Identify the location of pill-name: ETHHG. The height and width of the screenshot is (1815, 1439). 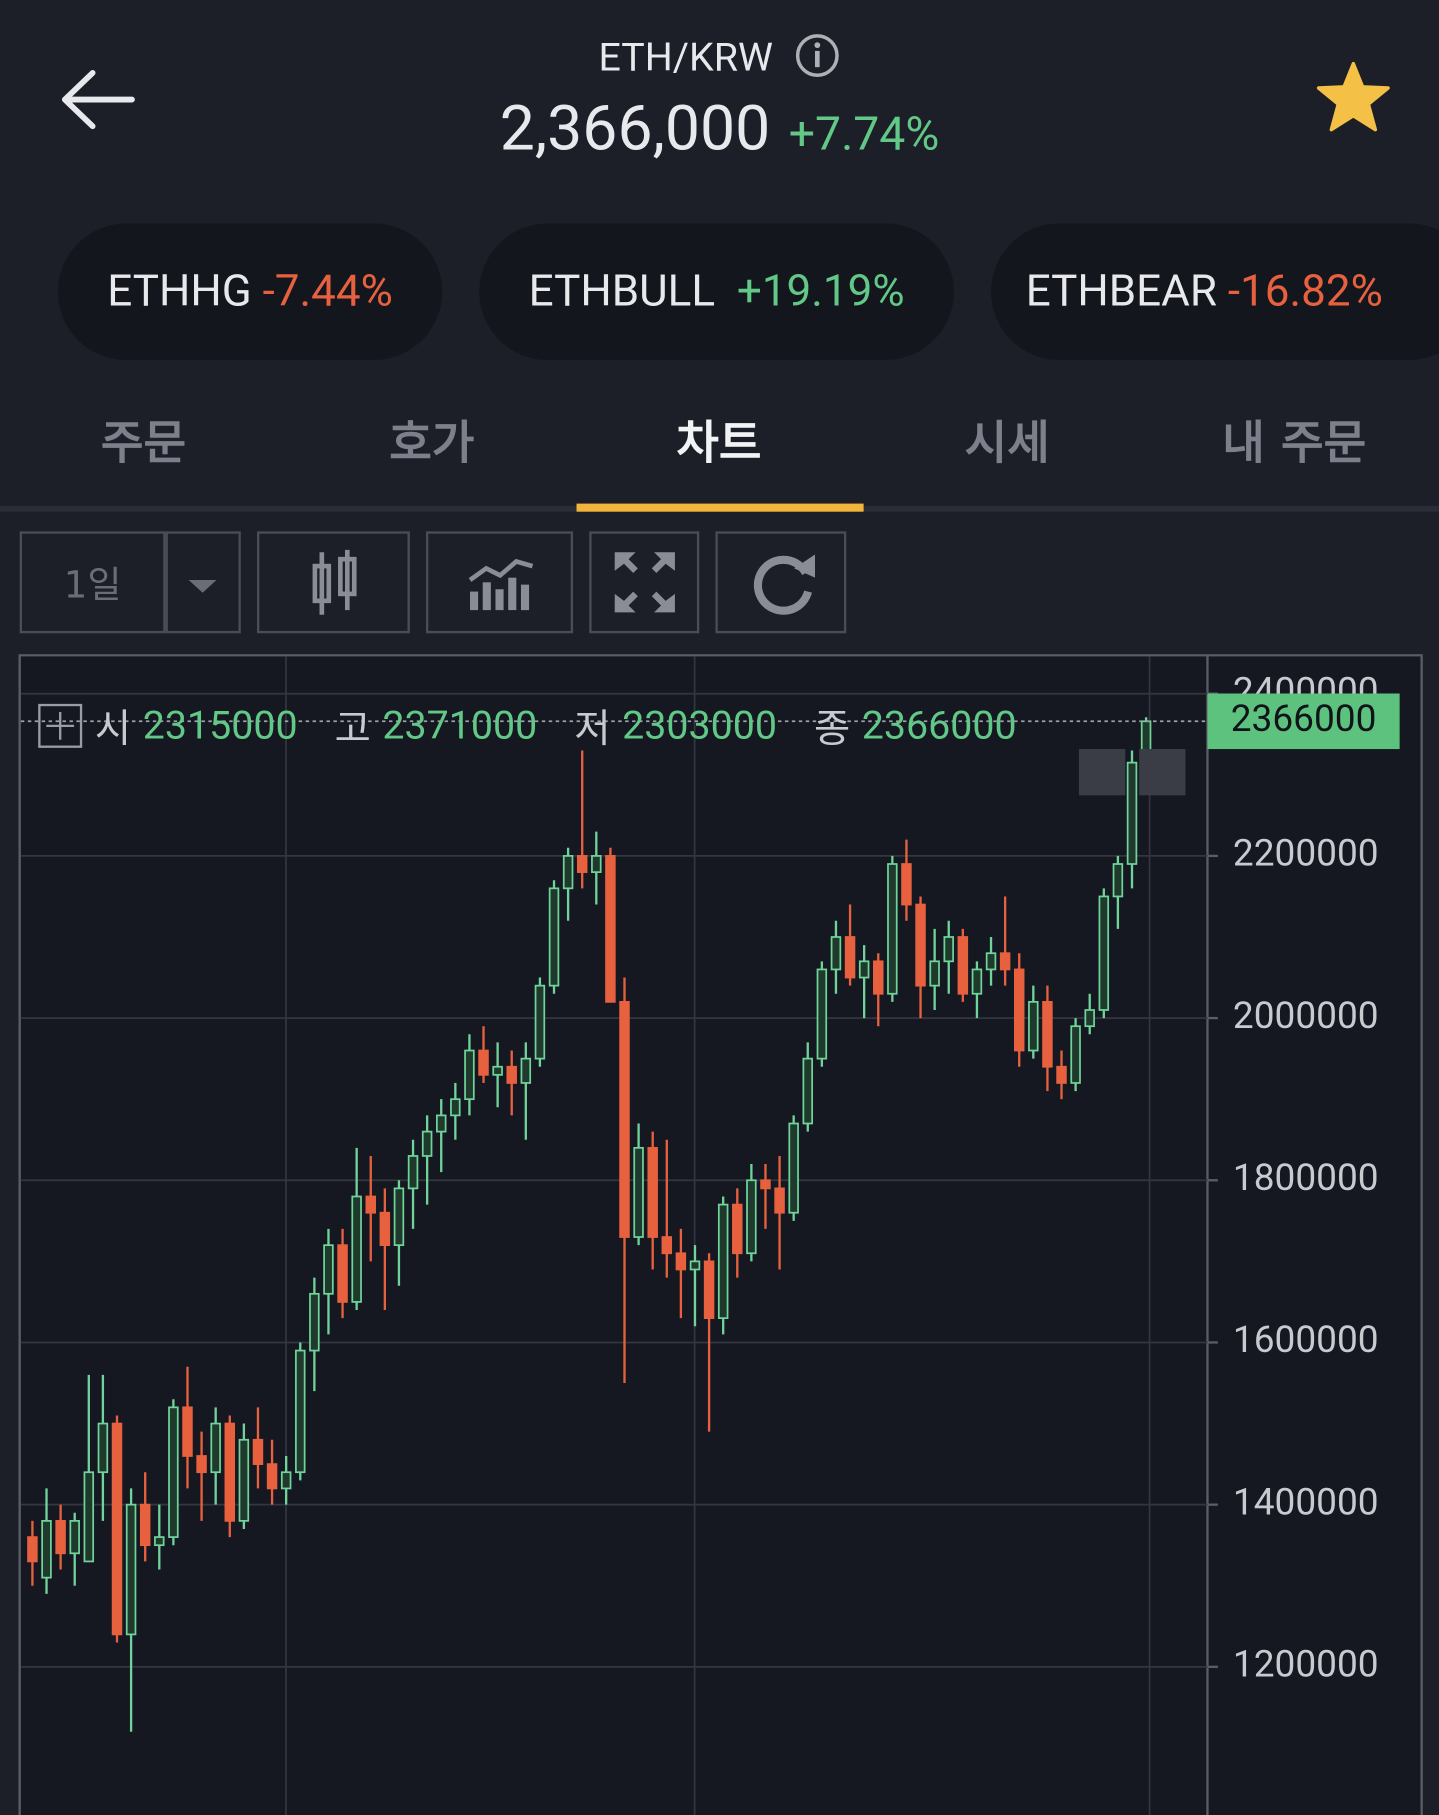
(179, 292).